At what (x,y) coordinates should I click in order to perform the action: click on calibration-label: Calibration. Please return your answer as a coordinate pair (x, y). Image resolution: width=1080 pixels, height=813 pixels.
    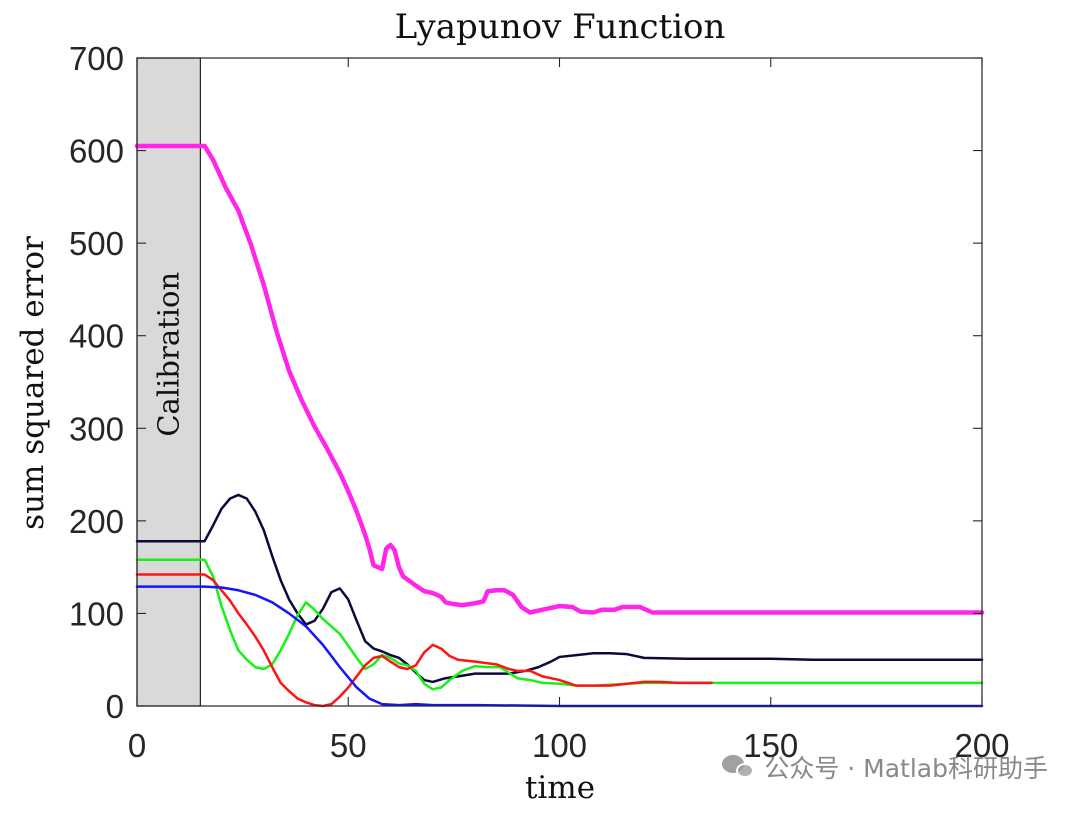
    Looking at the image, I should click on (169, 354).